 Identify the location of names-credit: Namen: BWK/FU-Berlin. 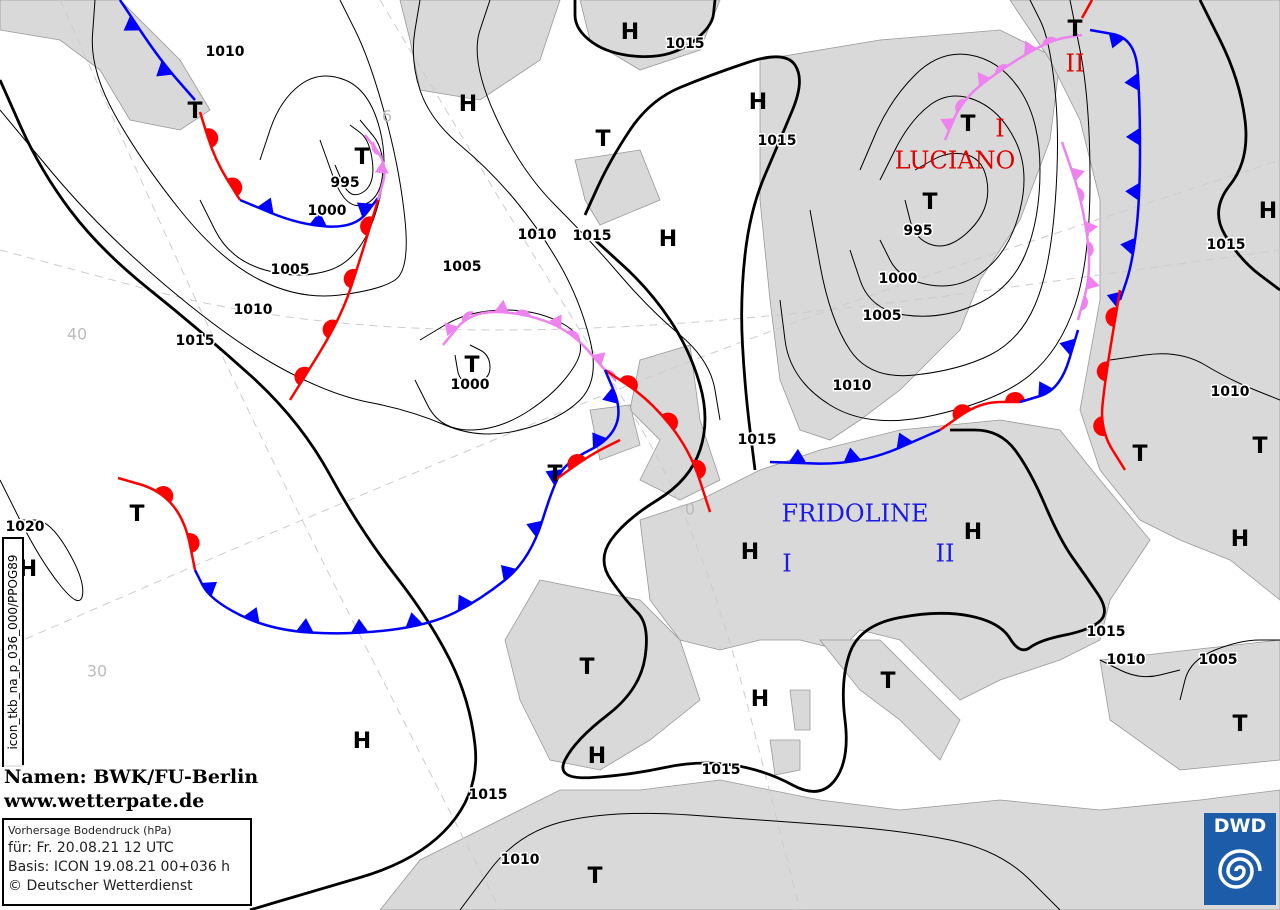
(131, 777).